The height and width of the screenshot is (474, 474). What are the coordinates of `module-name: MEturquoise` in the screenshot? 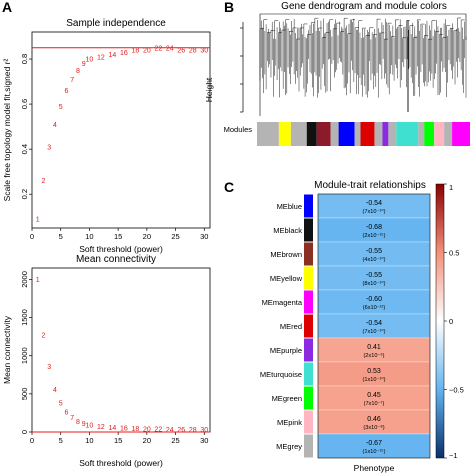 It's located at (281, 374).